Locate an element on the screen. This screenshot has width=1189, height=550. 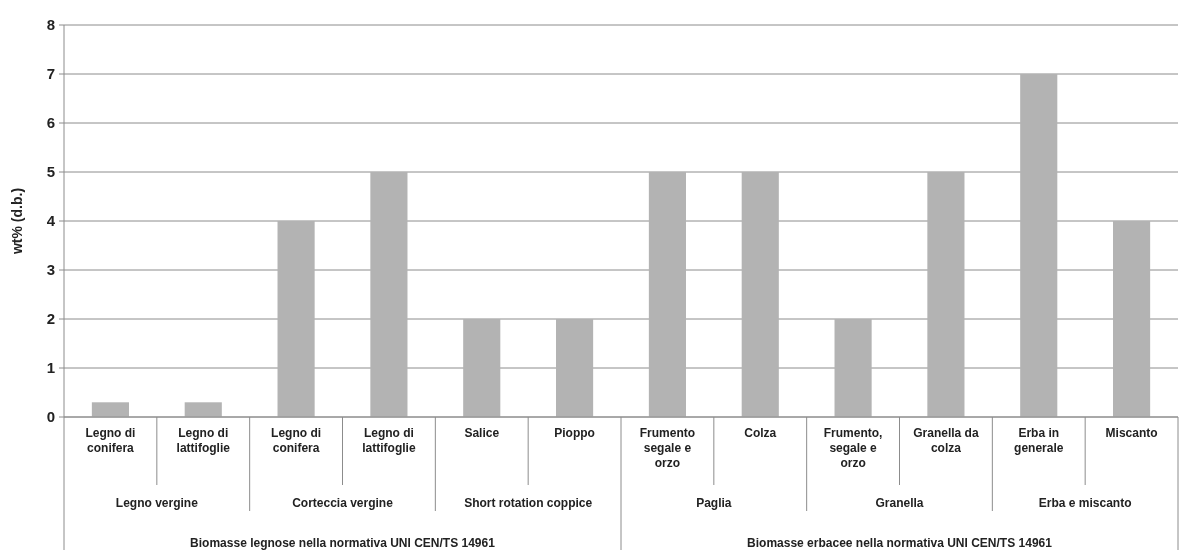
y-tick-label: 3 is located at coordinates (50, 270).